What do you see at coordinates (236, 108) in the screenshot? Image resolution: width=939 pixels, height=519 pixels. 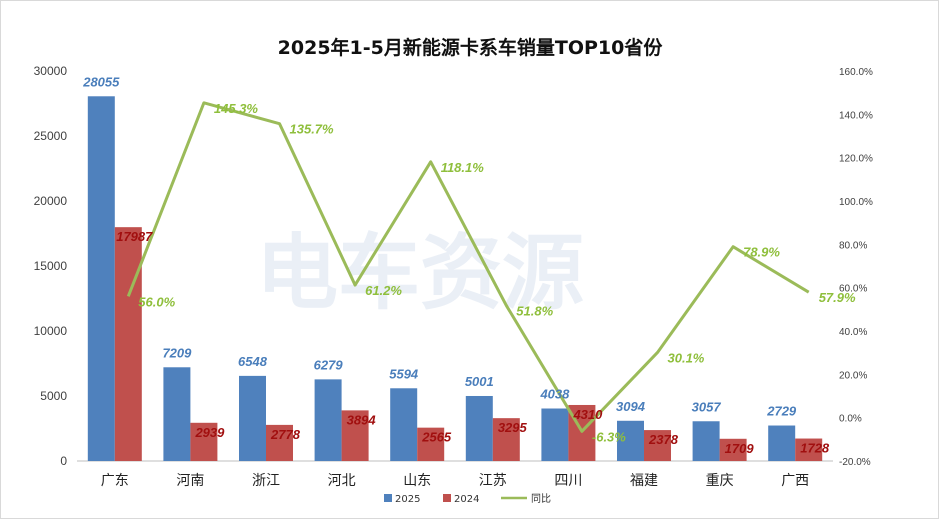 I see `label-yoy: 145.3%` at bounding box center [236, 108].